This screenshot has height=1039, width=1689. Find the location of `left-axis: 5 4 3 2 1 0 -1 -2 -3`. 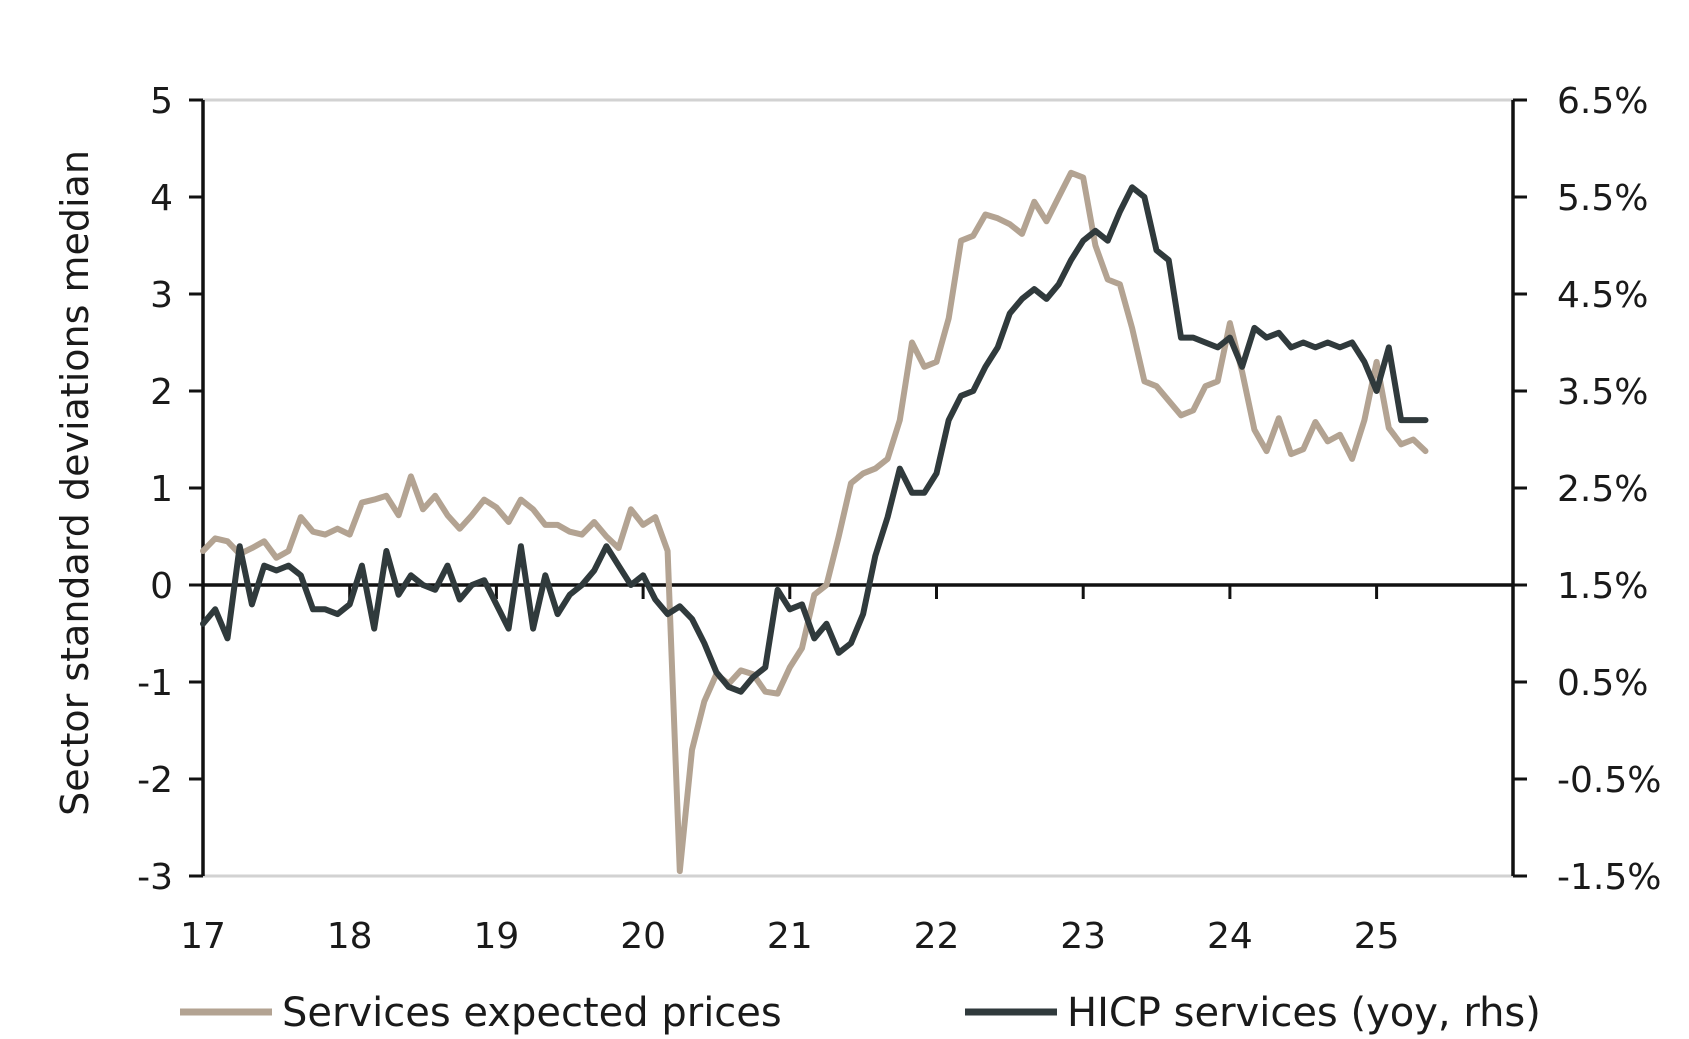

left-axis: 5 4 3 2 1 0 -1 -2 -3 is located at coordinates (171, 489).